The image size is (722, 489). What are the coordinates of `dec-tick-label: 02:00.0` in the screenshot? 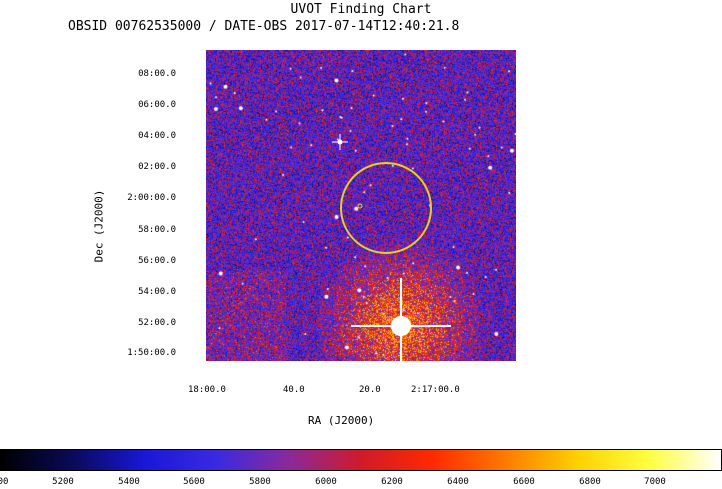 It's located at (157, 167).